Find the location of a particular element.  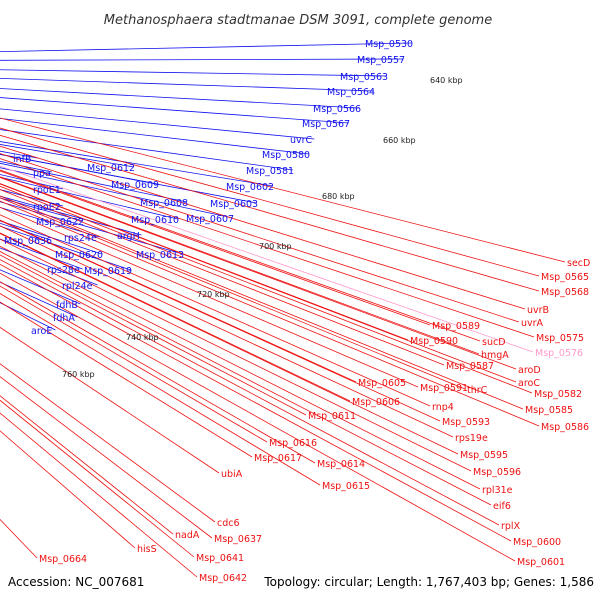

kbp-tick-label: 720 kbp is located at coordinates (213, 294).